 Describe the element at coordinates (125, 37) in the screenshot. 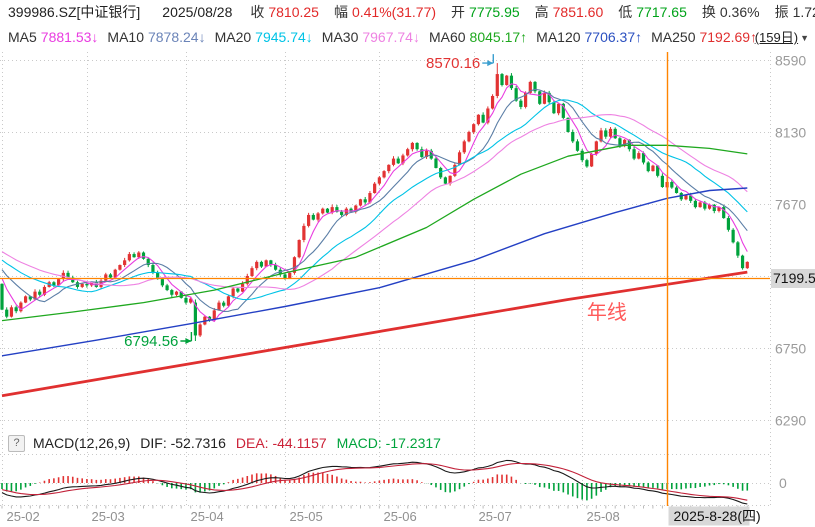

I see `ma-label: MA10` at that location.